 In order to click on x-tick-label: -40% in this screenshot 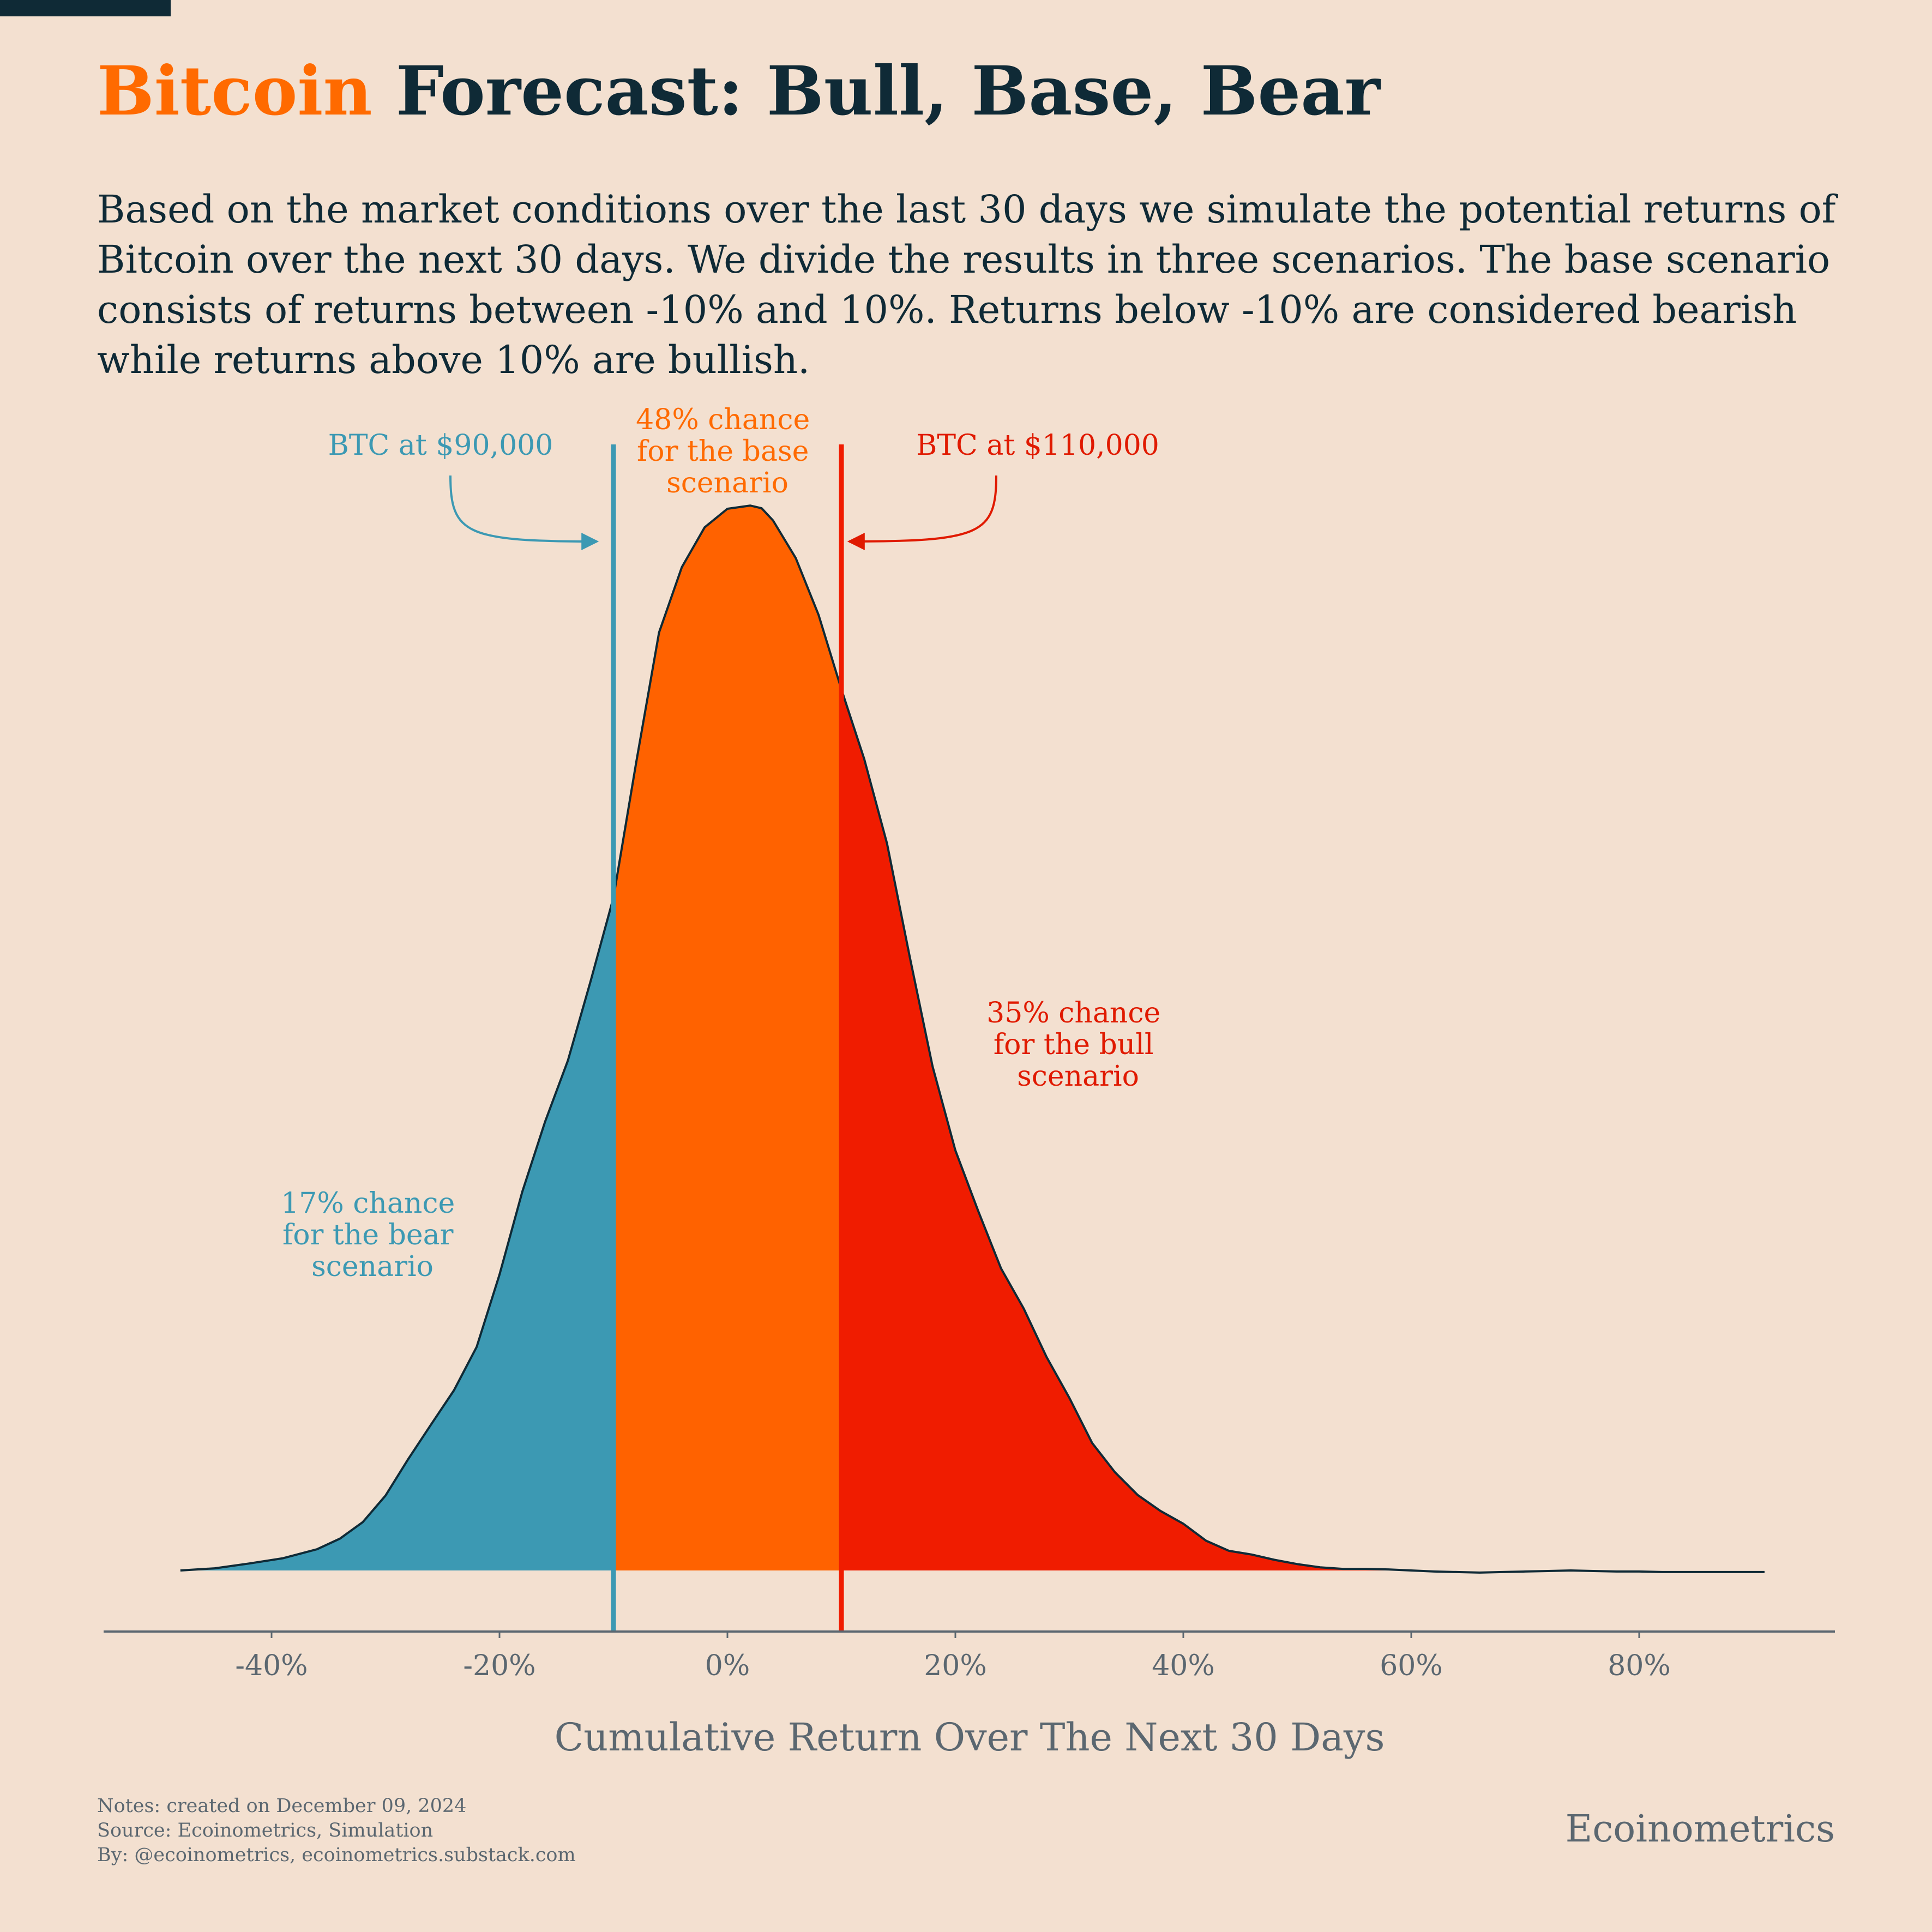, I will do `click(271, 1666)`.